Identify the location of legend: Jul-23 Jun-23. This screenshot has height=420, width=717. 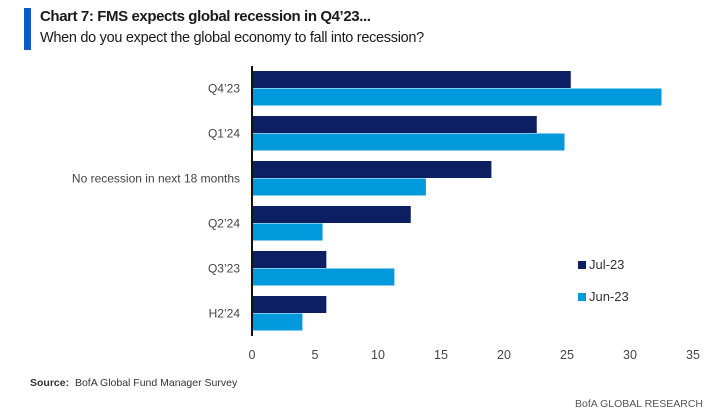
(603, 280).